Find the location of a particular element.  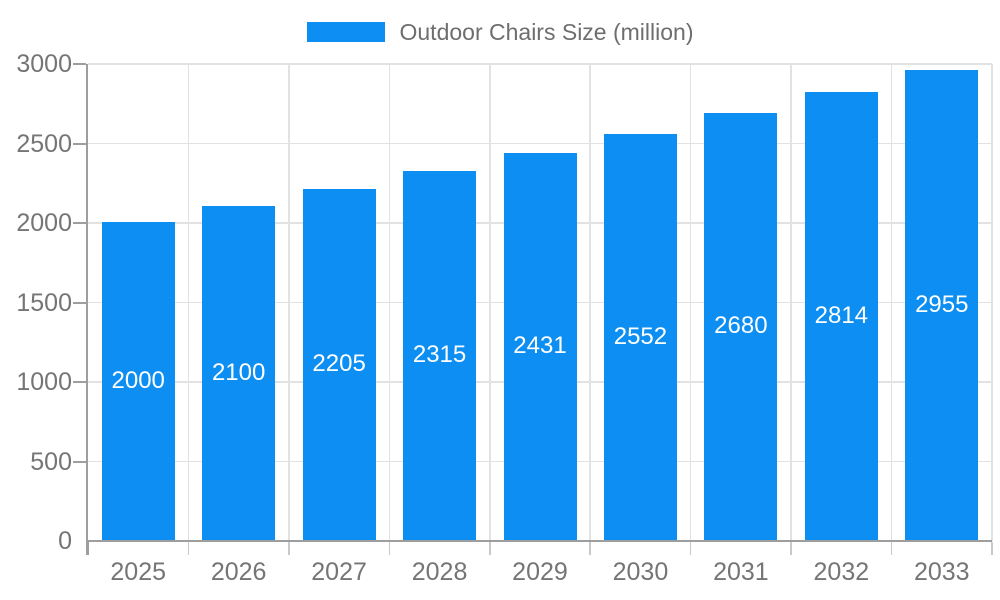

y-axis-line is located at coordinates (87, 309).